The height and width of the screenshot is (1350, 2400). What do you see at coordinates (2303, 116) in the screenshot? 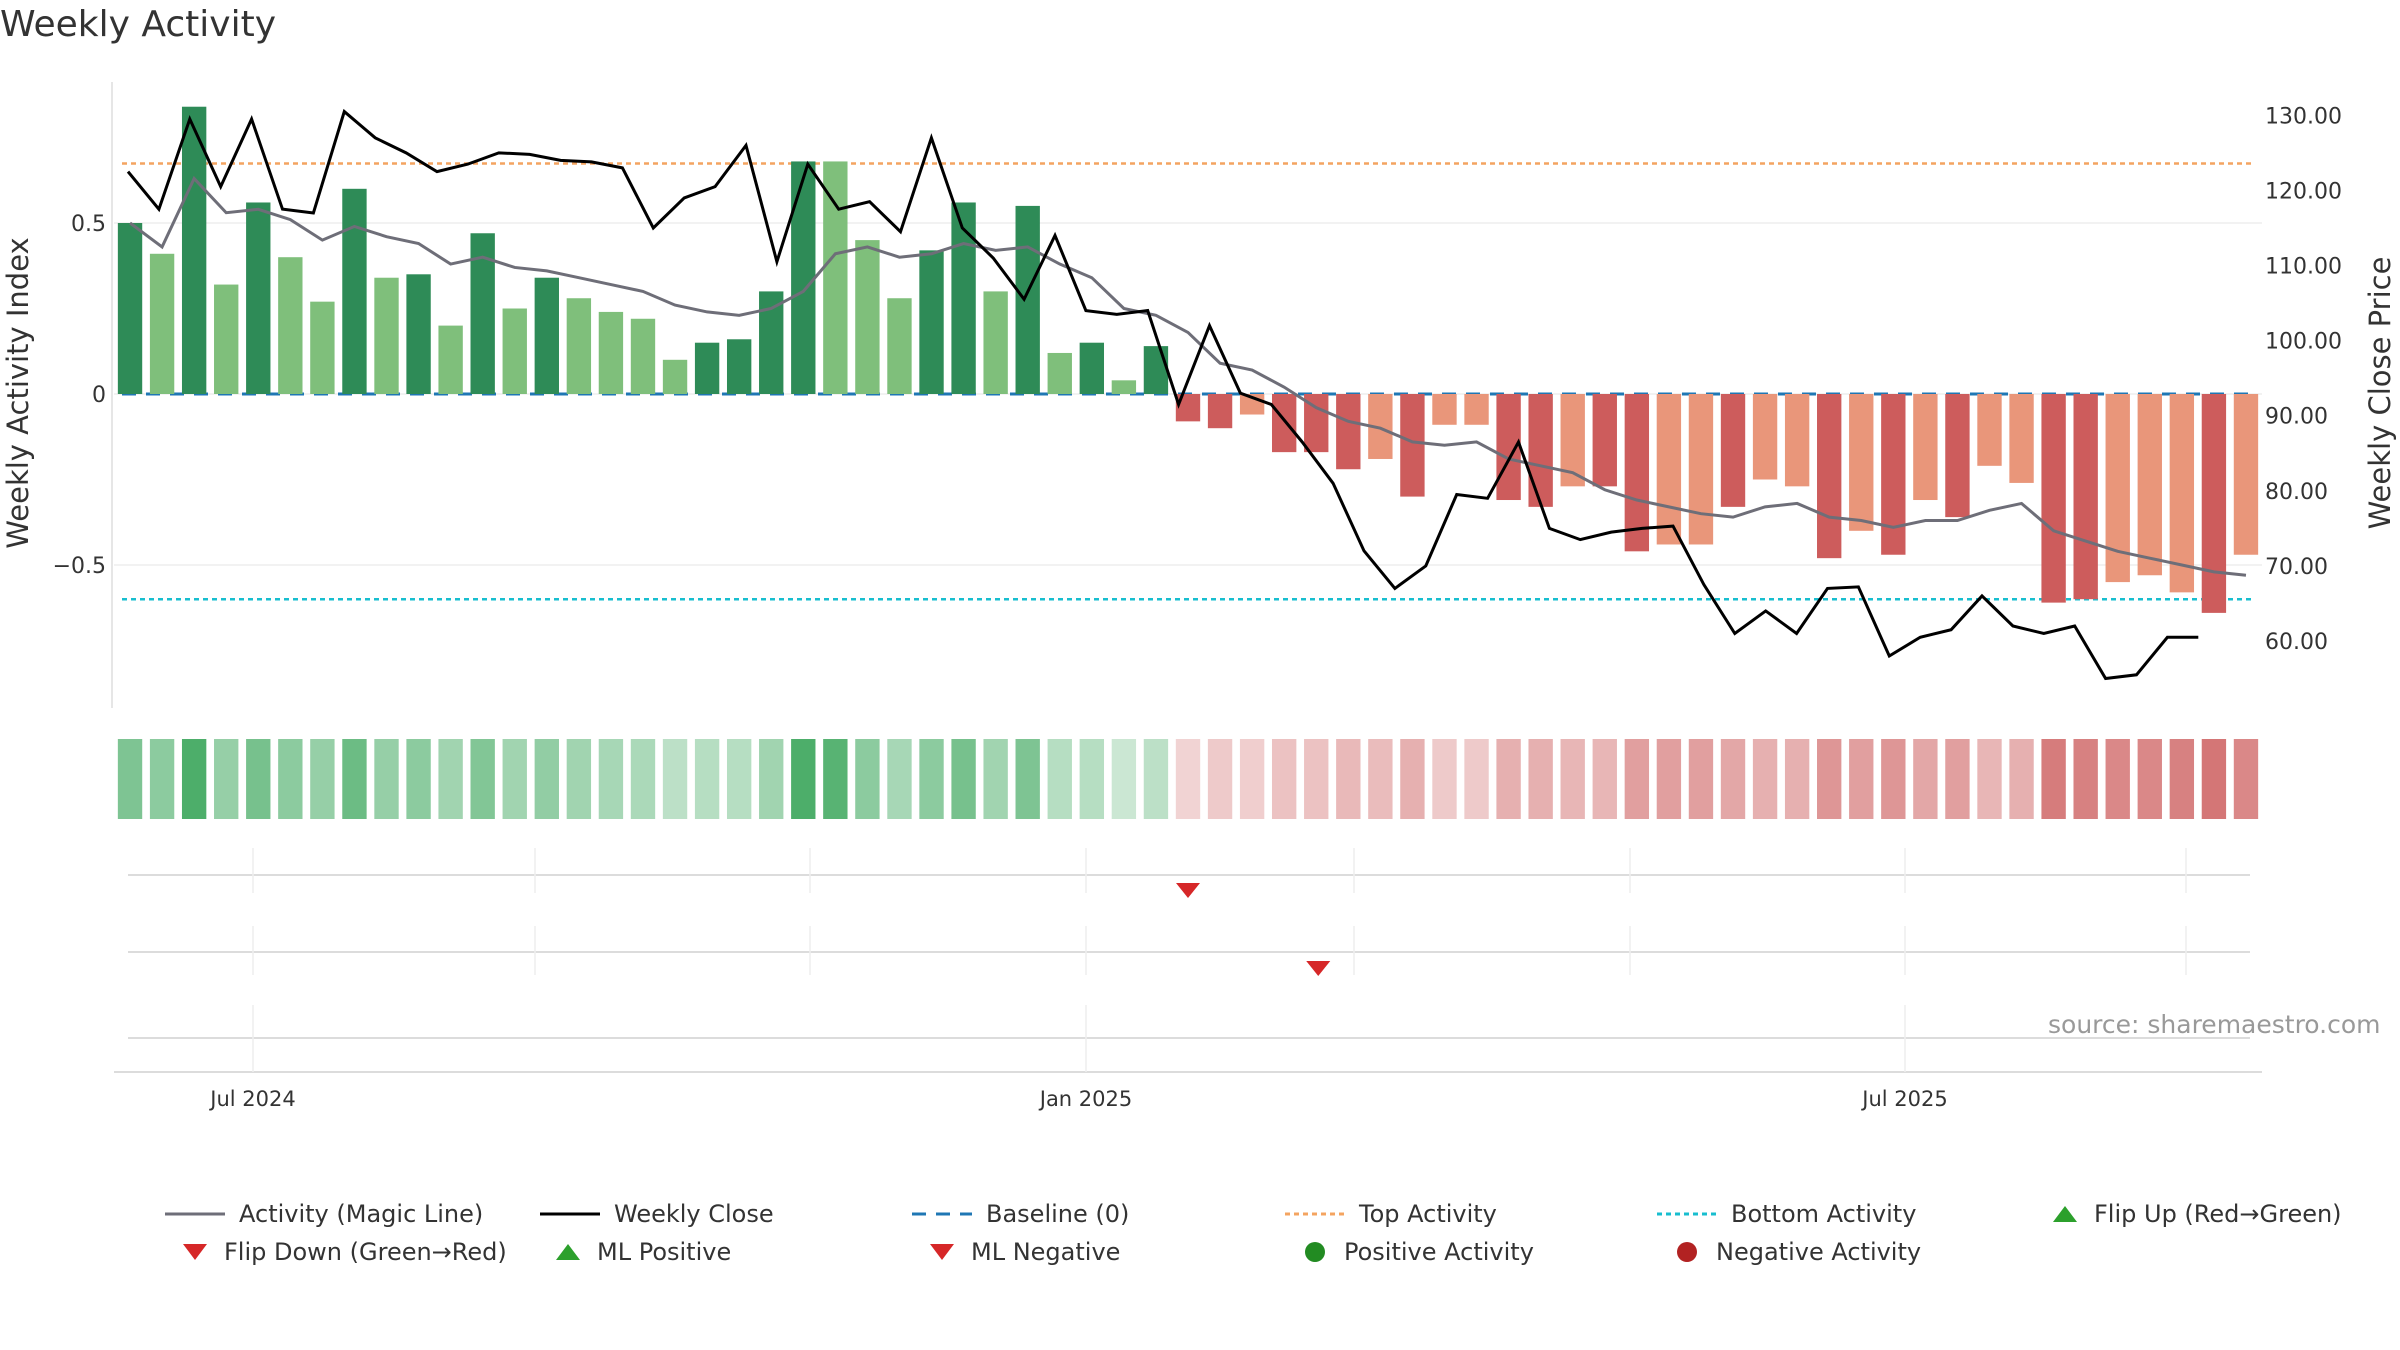
I see `y2-tick-label: 130.00` at bounding box center [2303, 116].